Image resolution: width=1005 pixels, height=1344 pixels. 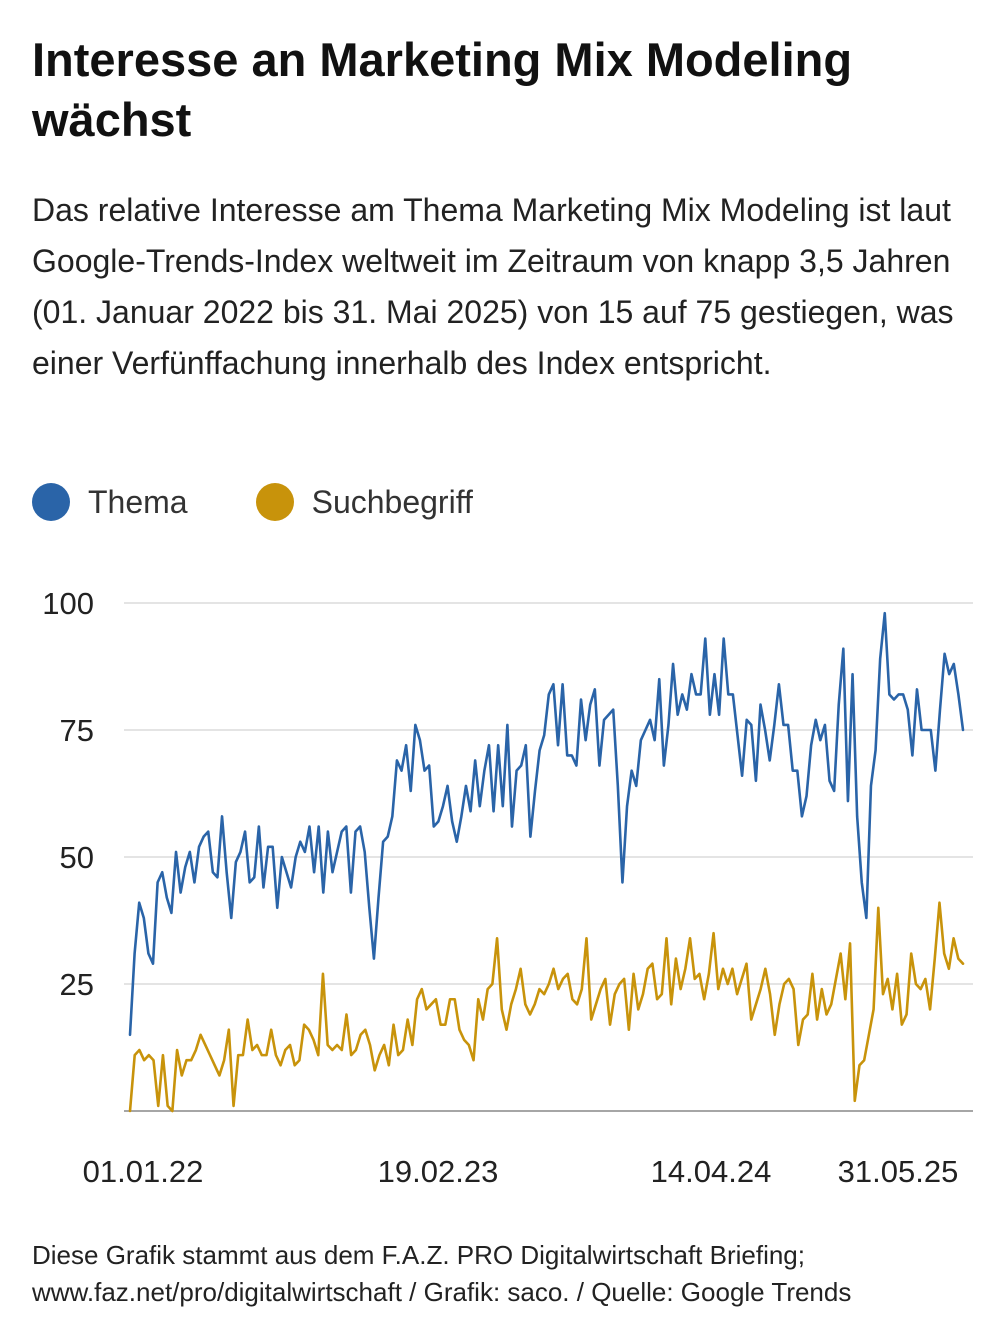 What do you see at coordinates (77, 857) in the screenshot?
I see `y-tick-label-50: 50` at bounding box center [77, 857].